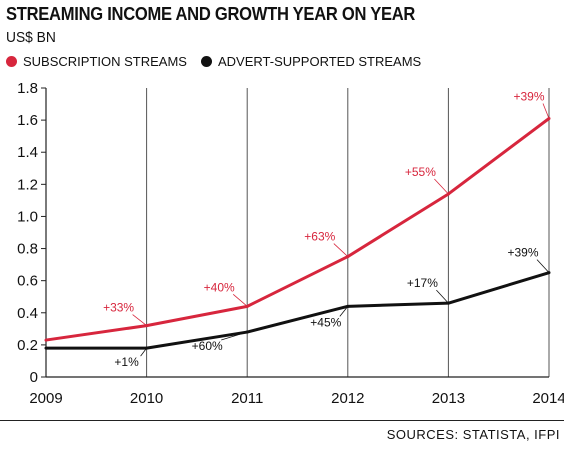 This screenshot has height=450, width=564. Describe the element at coordinates (45, 398) in the screenshot. I see `x-tick-label: 2009` at that location.